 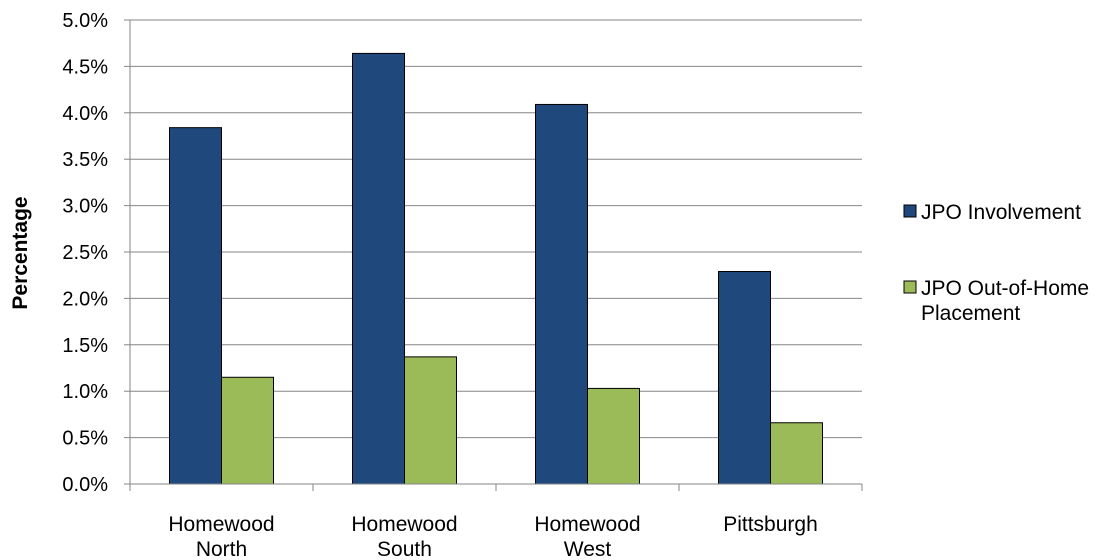 What do you see at coordinates (587, 536) in the screenshot?
I see `x-category-label: Homewood West` at bounding box center [587, 536].